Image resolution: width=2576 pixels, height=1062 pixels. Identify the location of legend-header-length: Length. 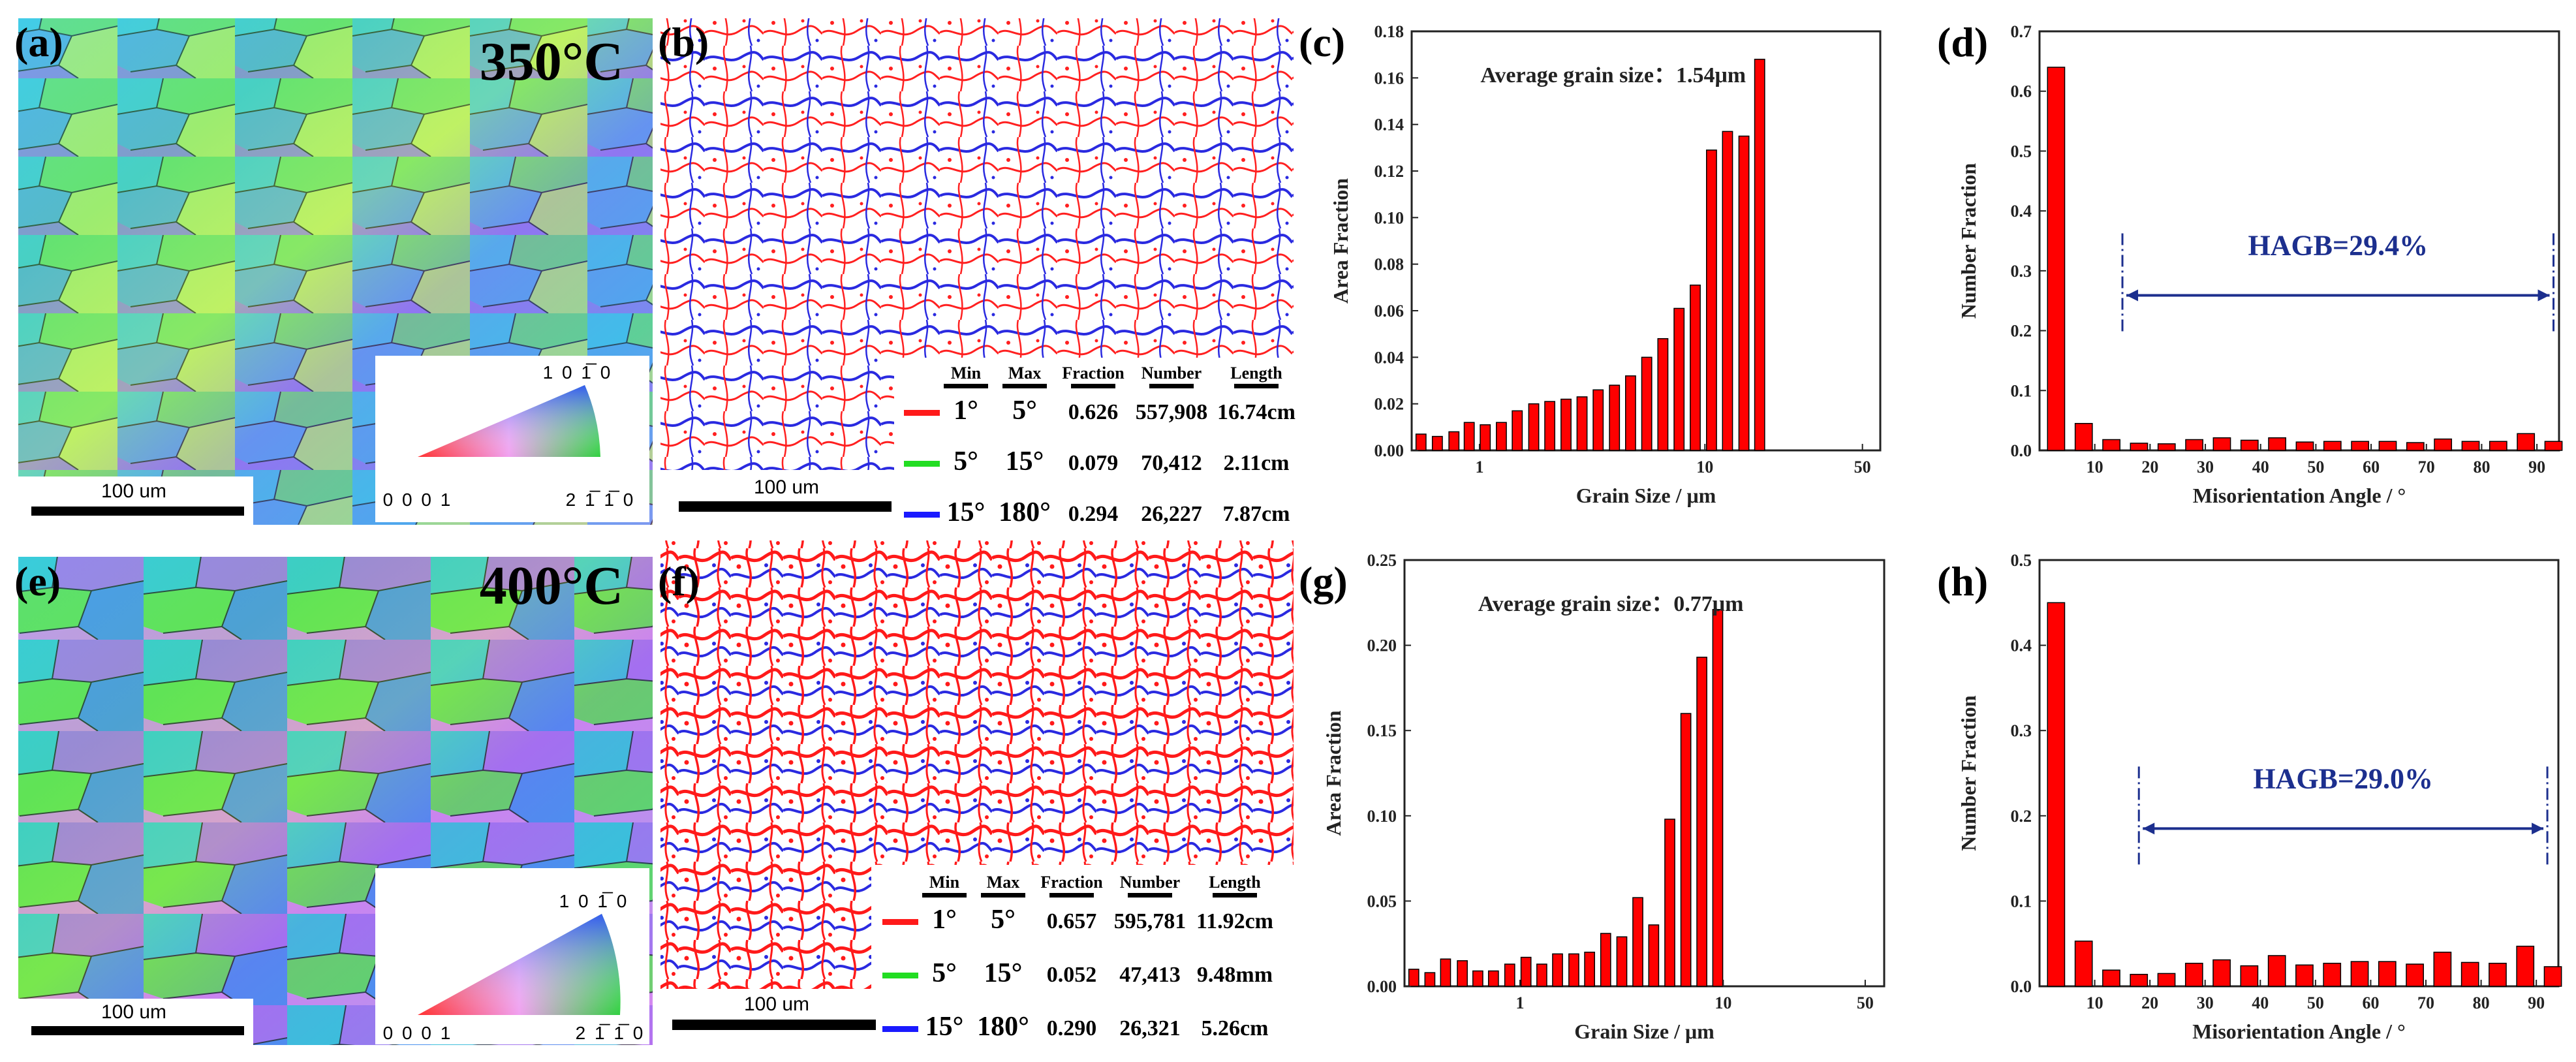
(1256, 373).